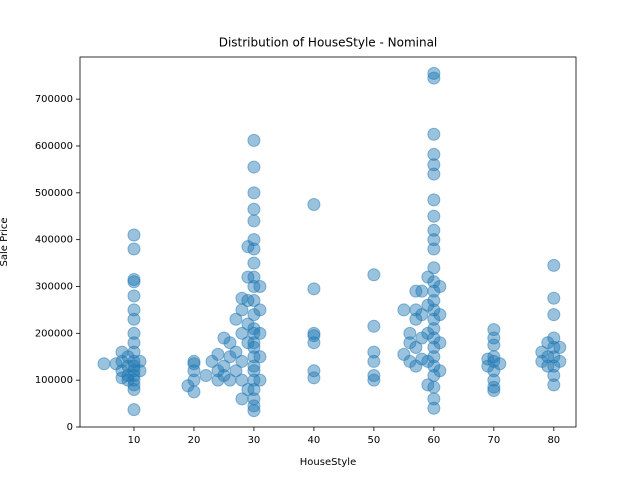 The image size is (640, 480). I want to click on y-tick-label: 500000, so click(54, 193).